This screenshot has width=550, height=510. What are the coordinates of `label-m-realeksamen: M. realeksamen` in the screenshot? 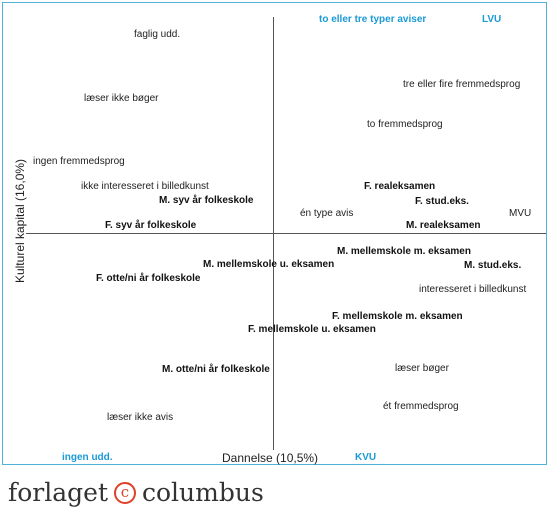 It's located at (443, 225).